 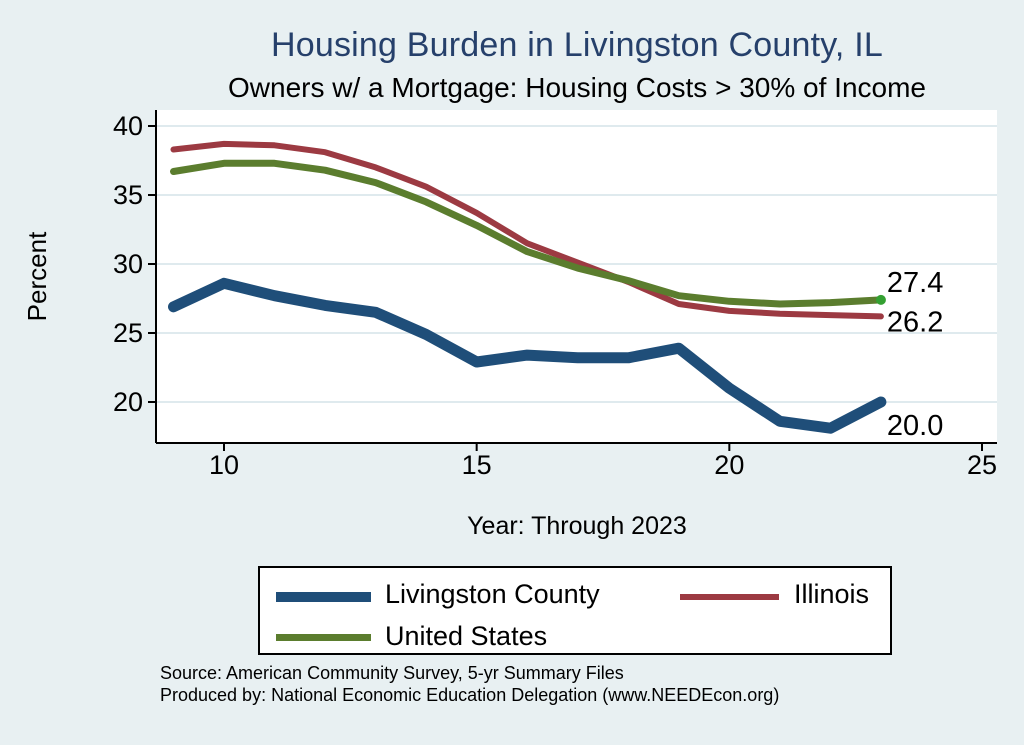 What do you see at coordinates (323, 597) in the screenshot?
I see `legend-swatch-livingston-county` at bounding box center [323, 597].